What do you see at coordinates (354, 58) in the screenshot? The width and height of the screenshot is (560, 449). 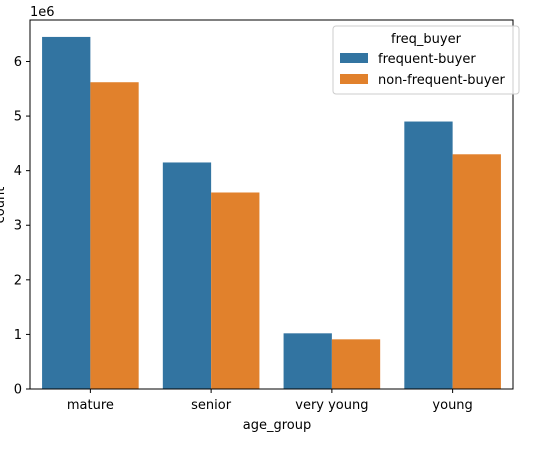 I see `legend-swatch-frequent-buyer` at bounding box center [354, 58].